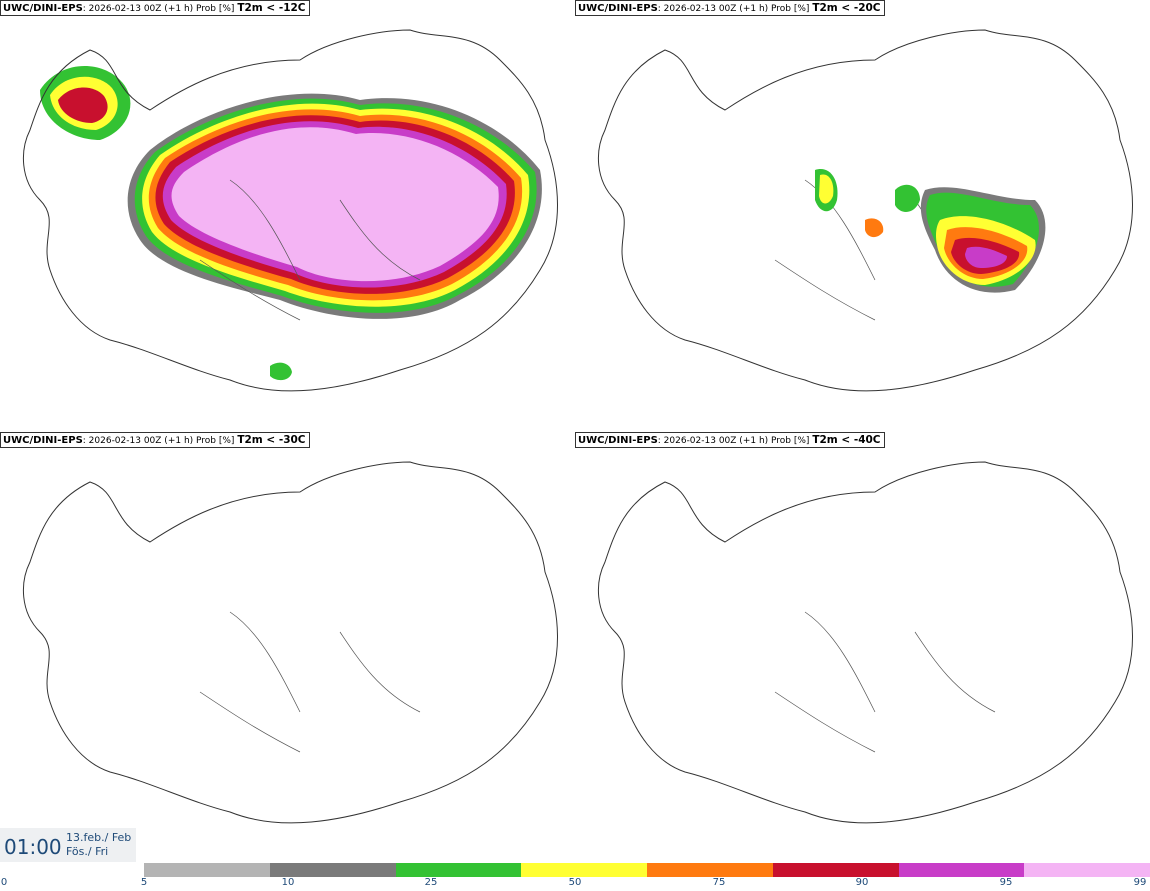 Image resolution: width=1150 pixels, height=891 pixels. I want to click on date-line-1: 13.feb./ Feb, so click(99, 837).